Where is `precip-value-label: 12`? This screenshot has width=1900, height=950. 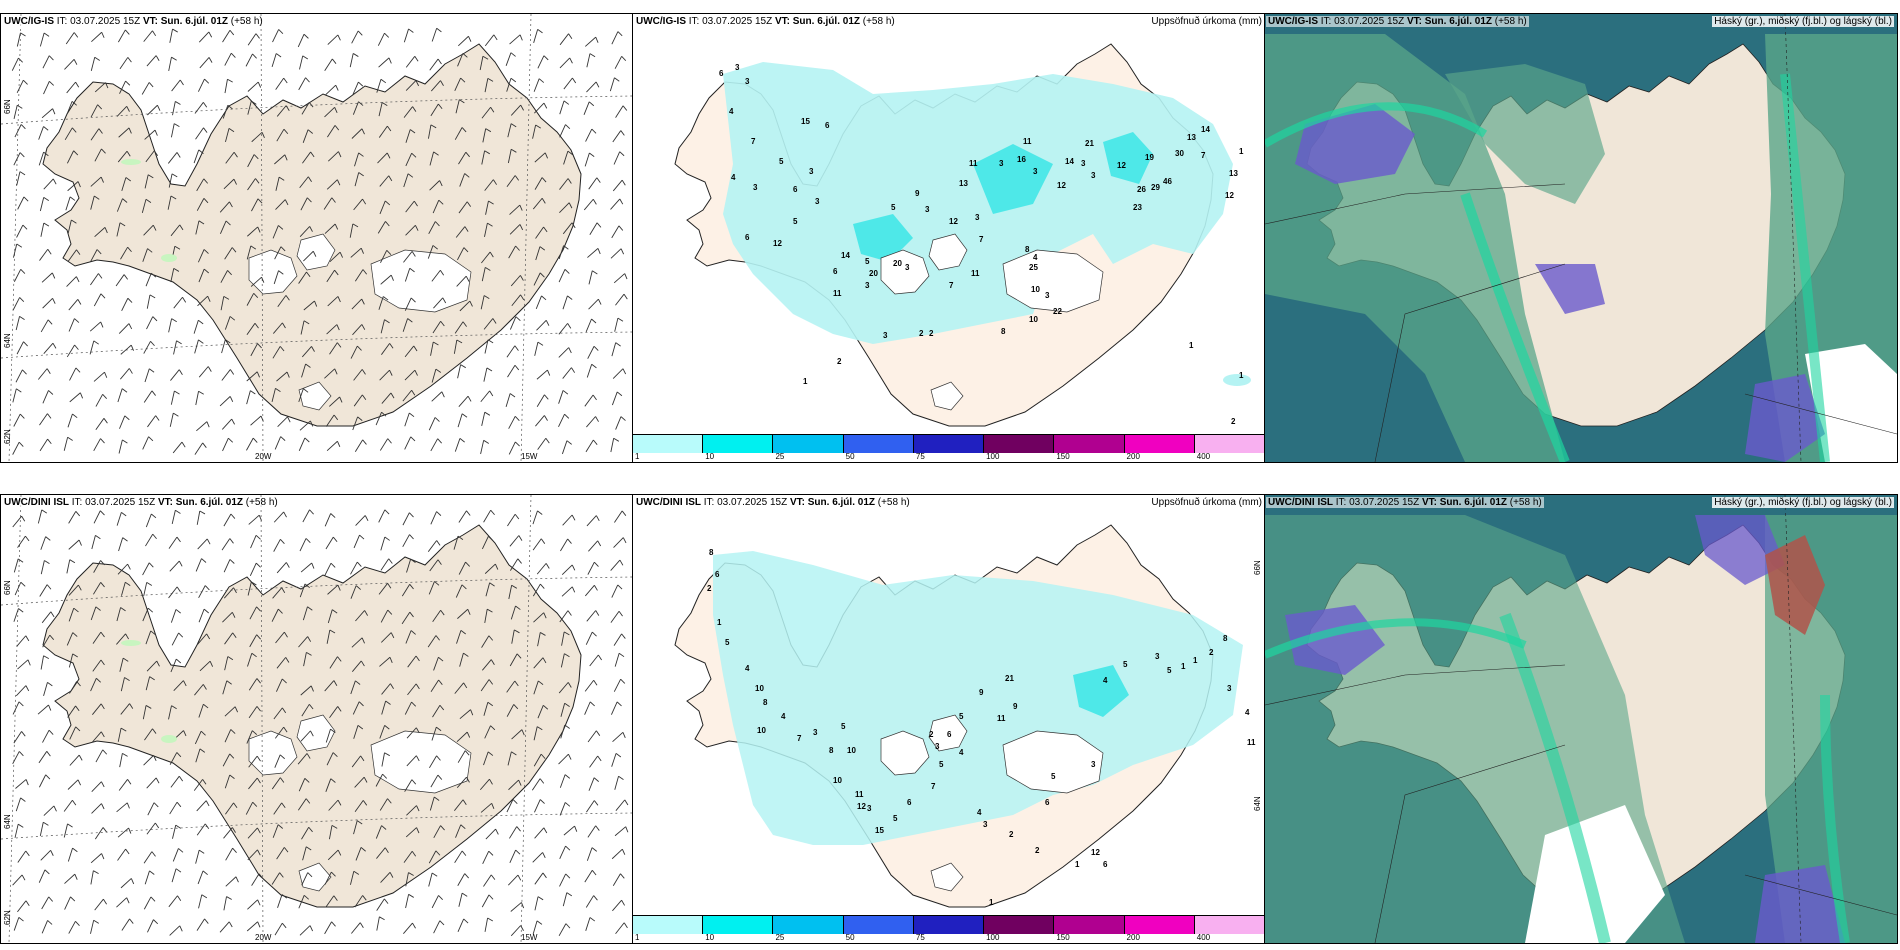 precip-value-label: 12 is located at coordinates (1121, 165).